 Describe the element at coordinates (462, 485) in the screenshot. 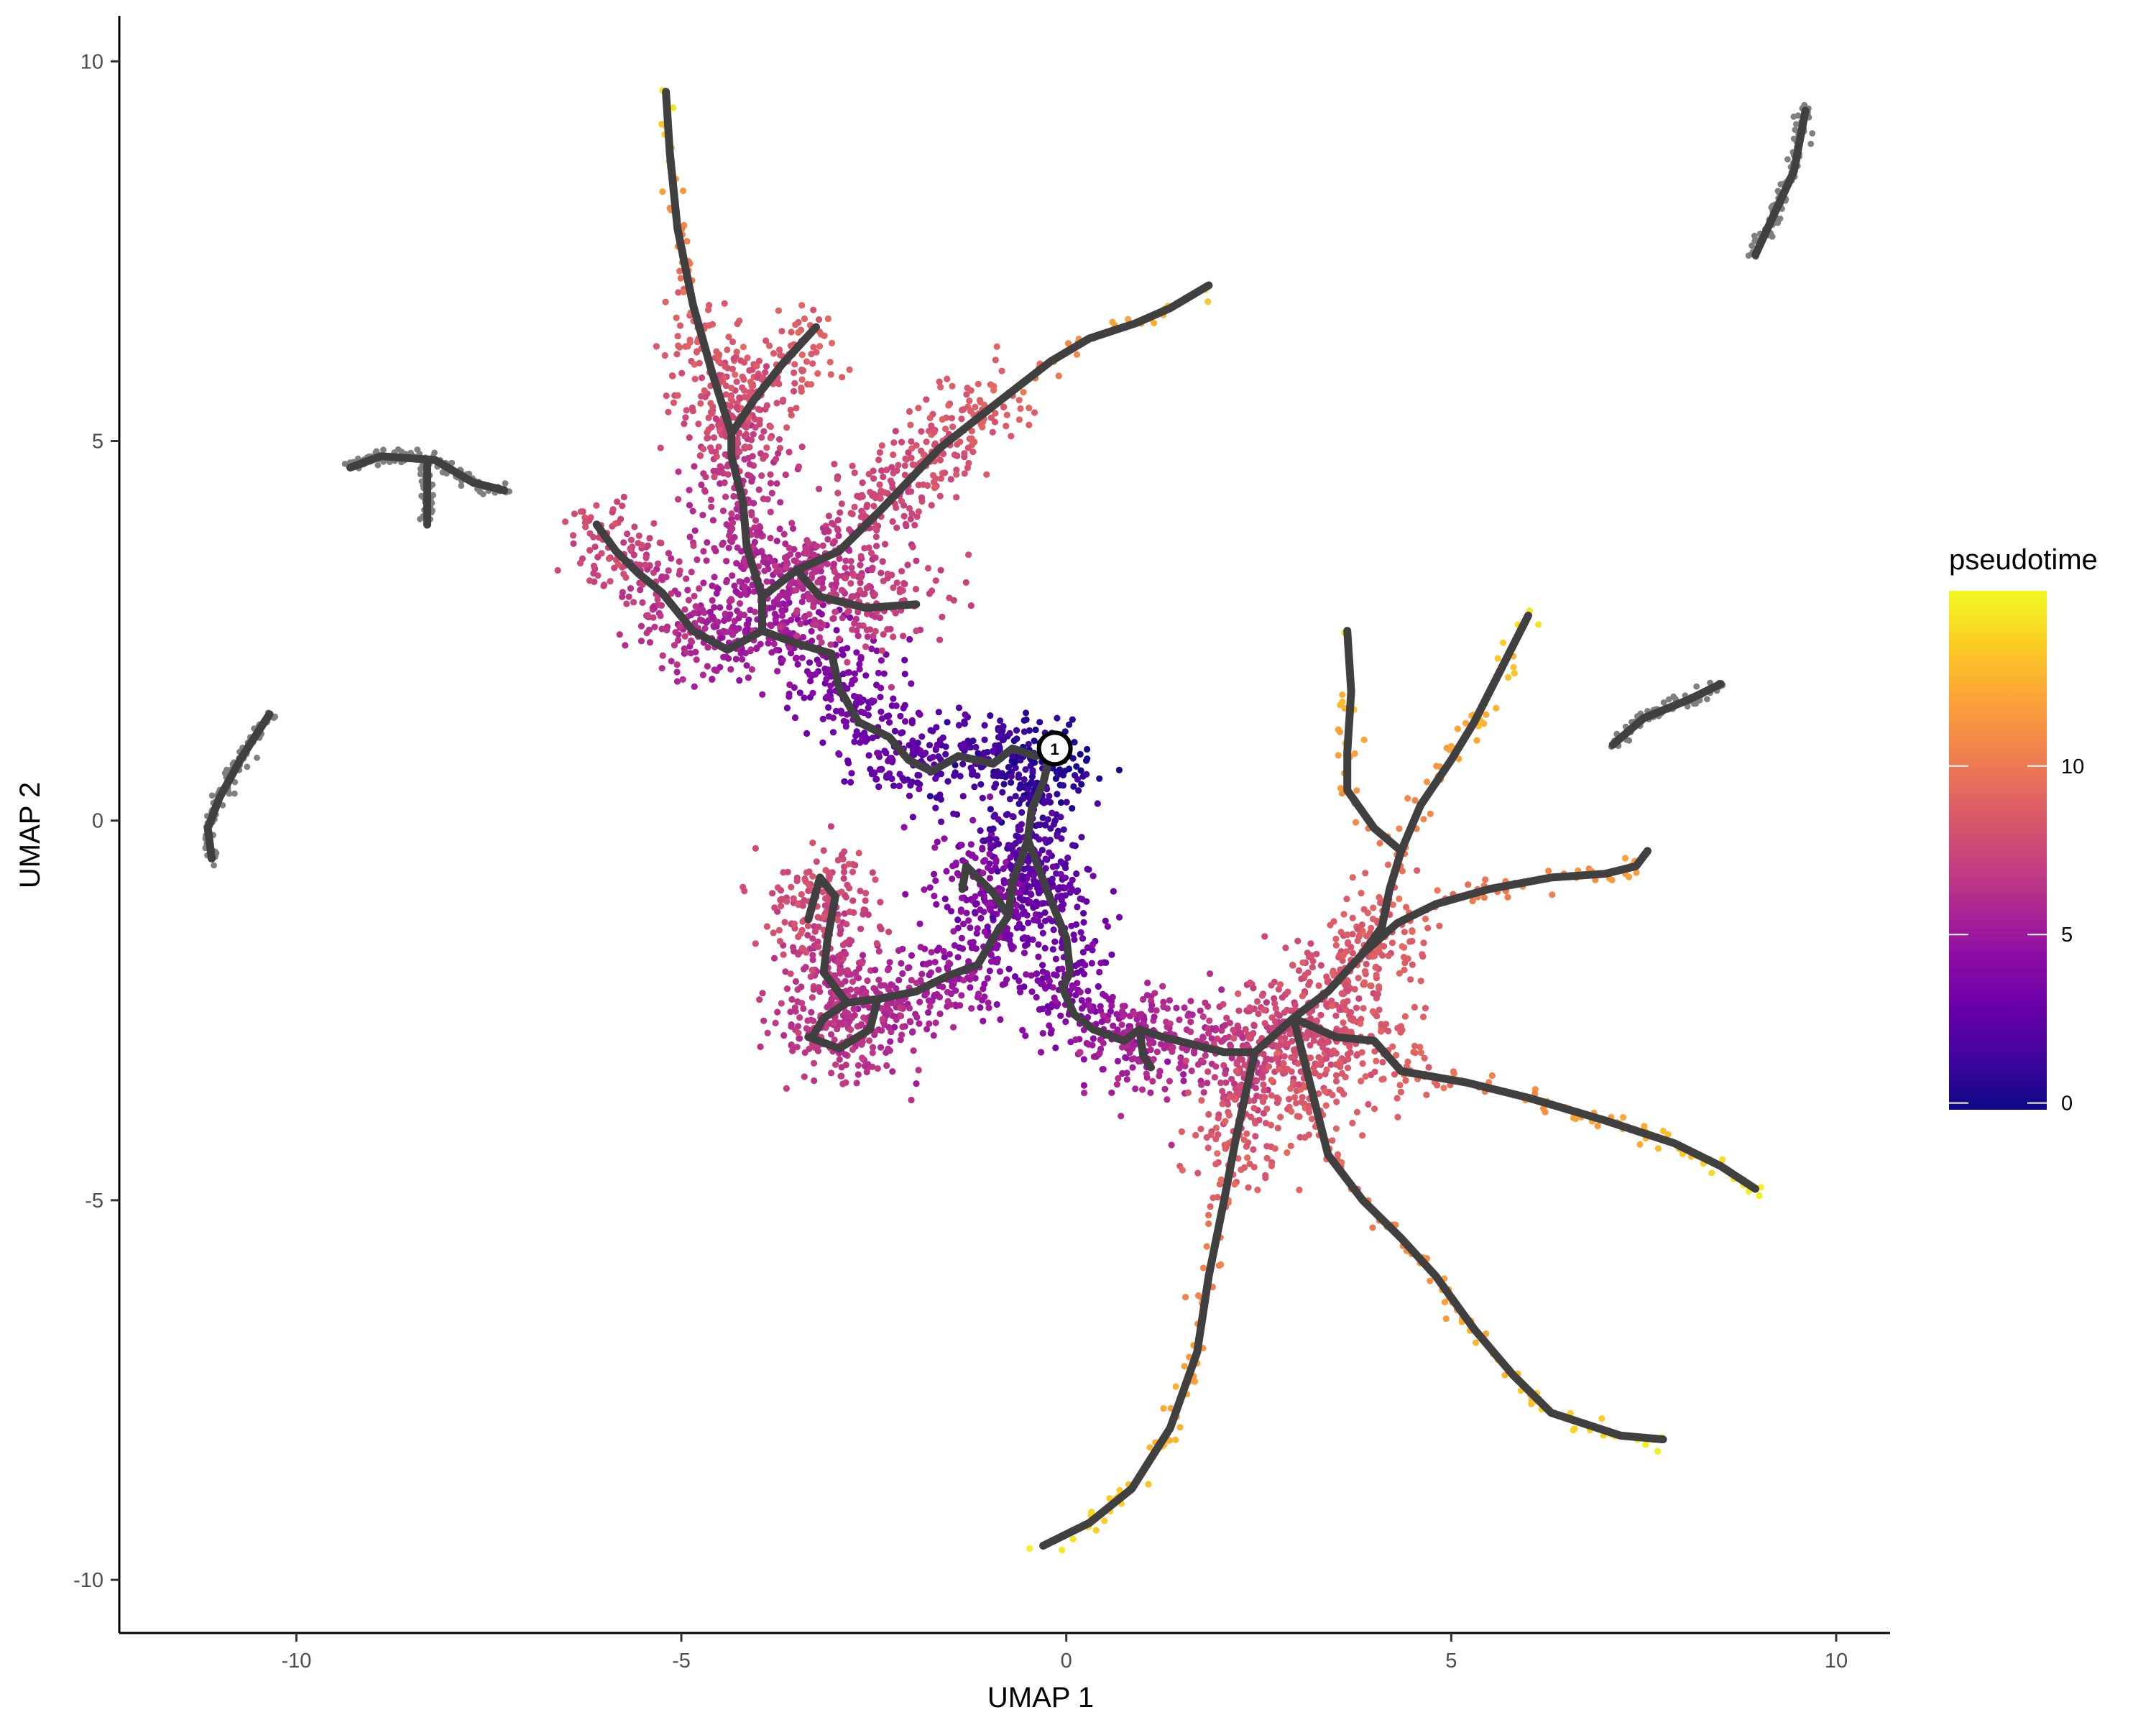

I see `cell-point-unassigned` at that location.